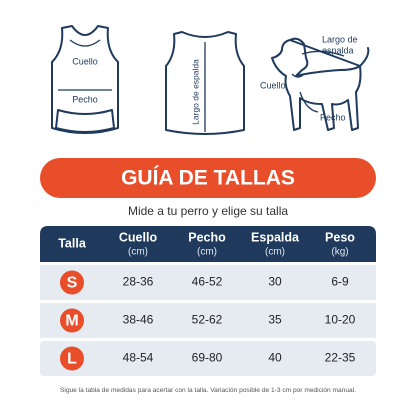 This screenshot has height=416, width=416. What do you see at coordinates (72, 243) in the screenshot?
I see `header-name: Talla` at bounding box center [72, 243].